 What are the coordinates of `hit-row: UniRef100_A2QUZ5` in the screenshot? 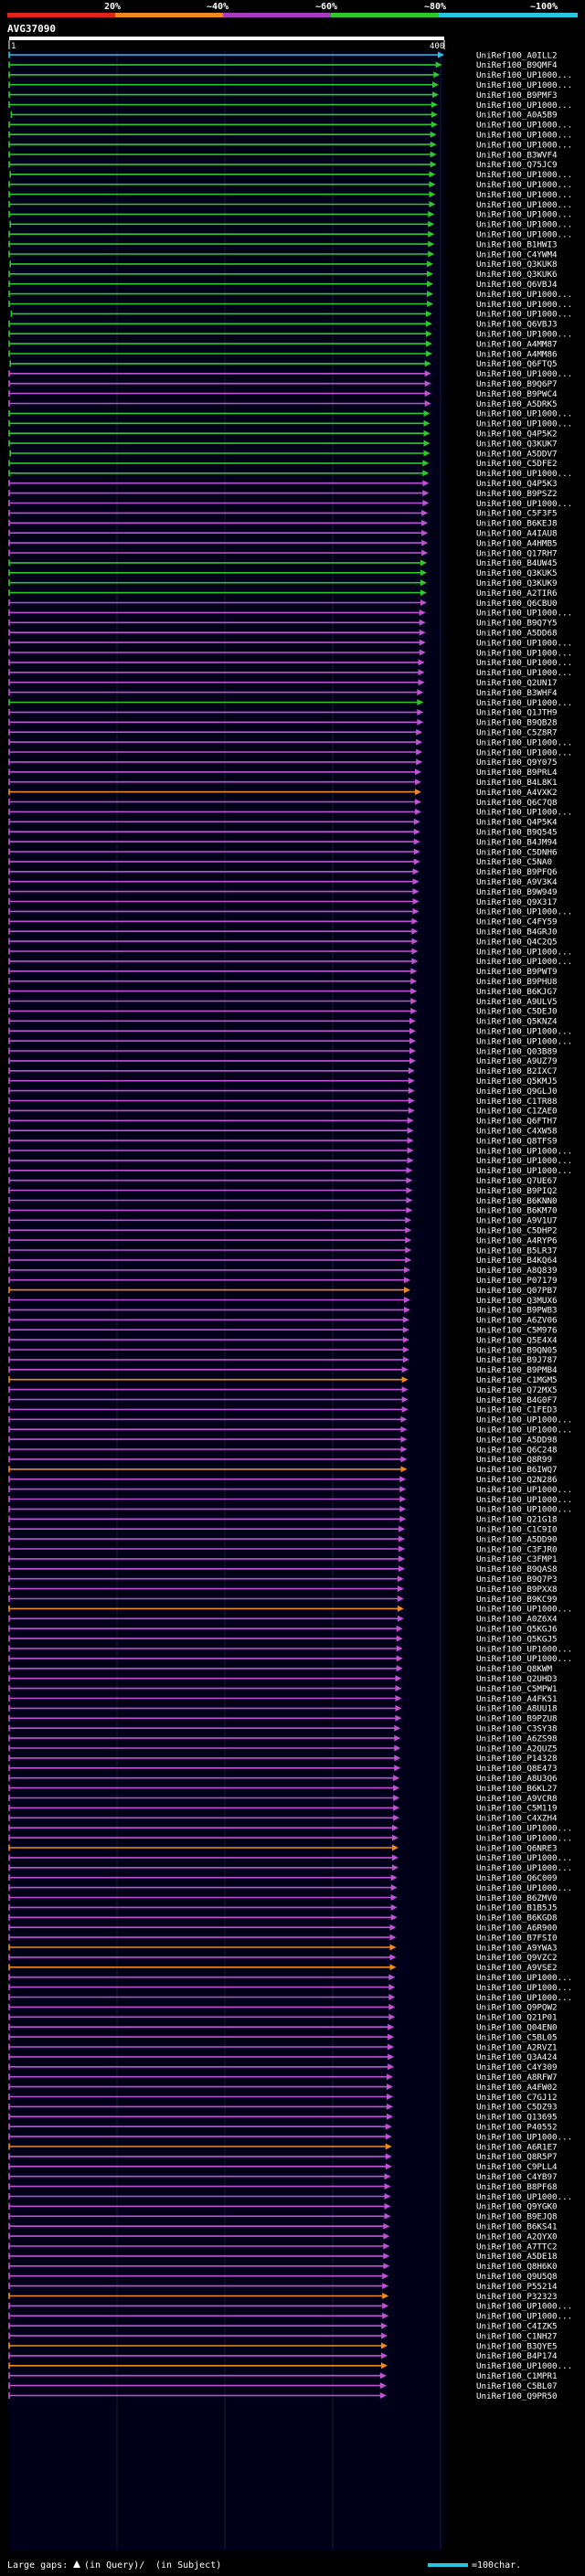 It's located at (283, 1749).